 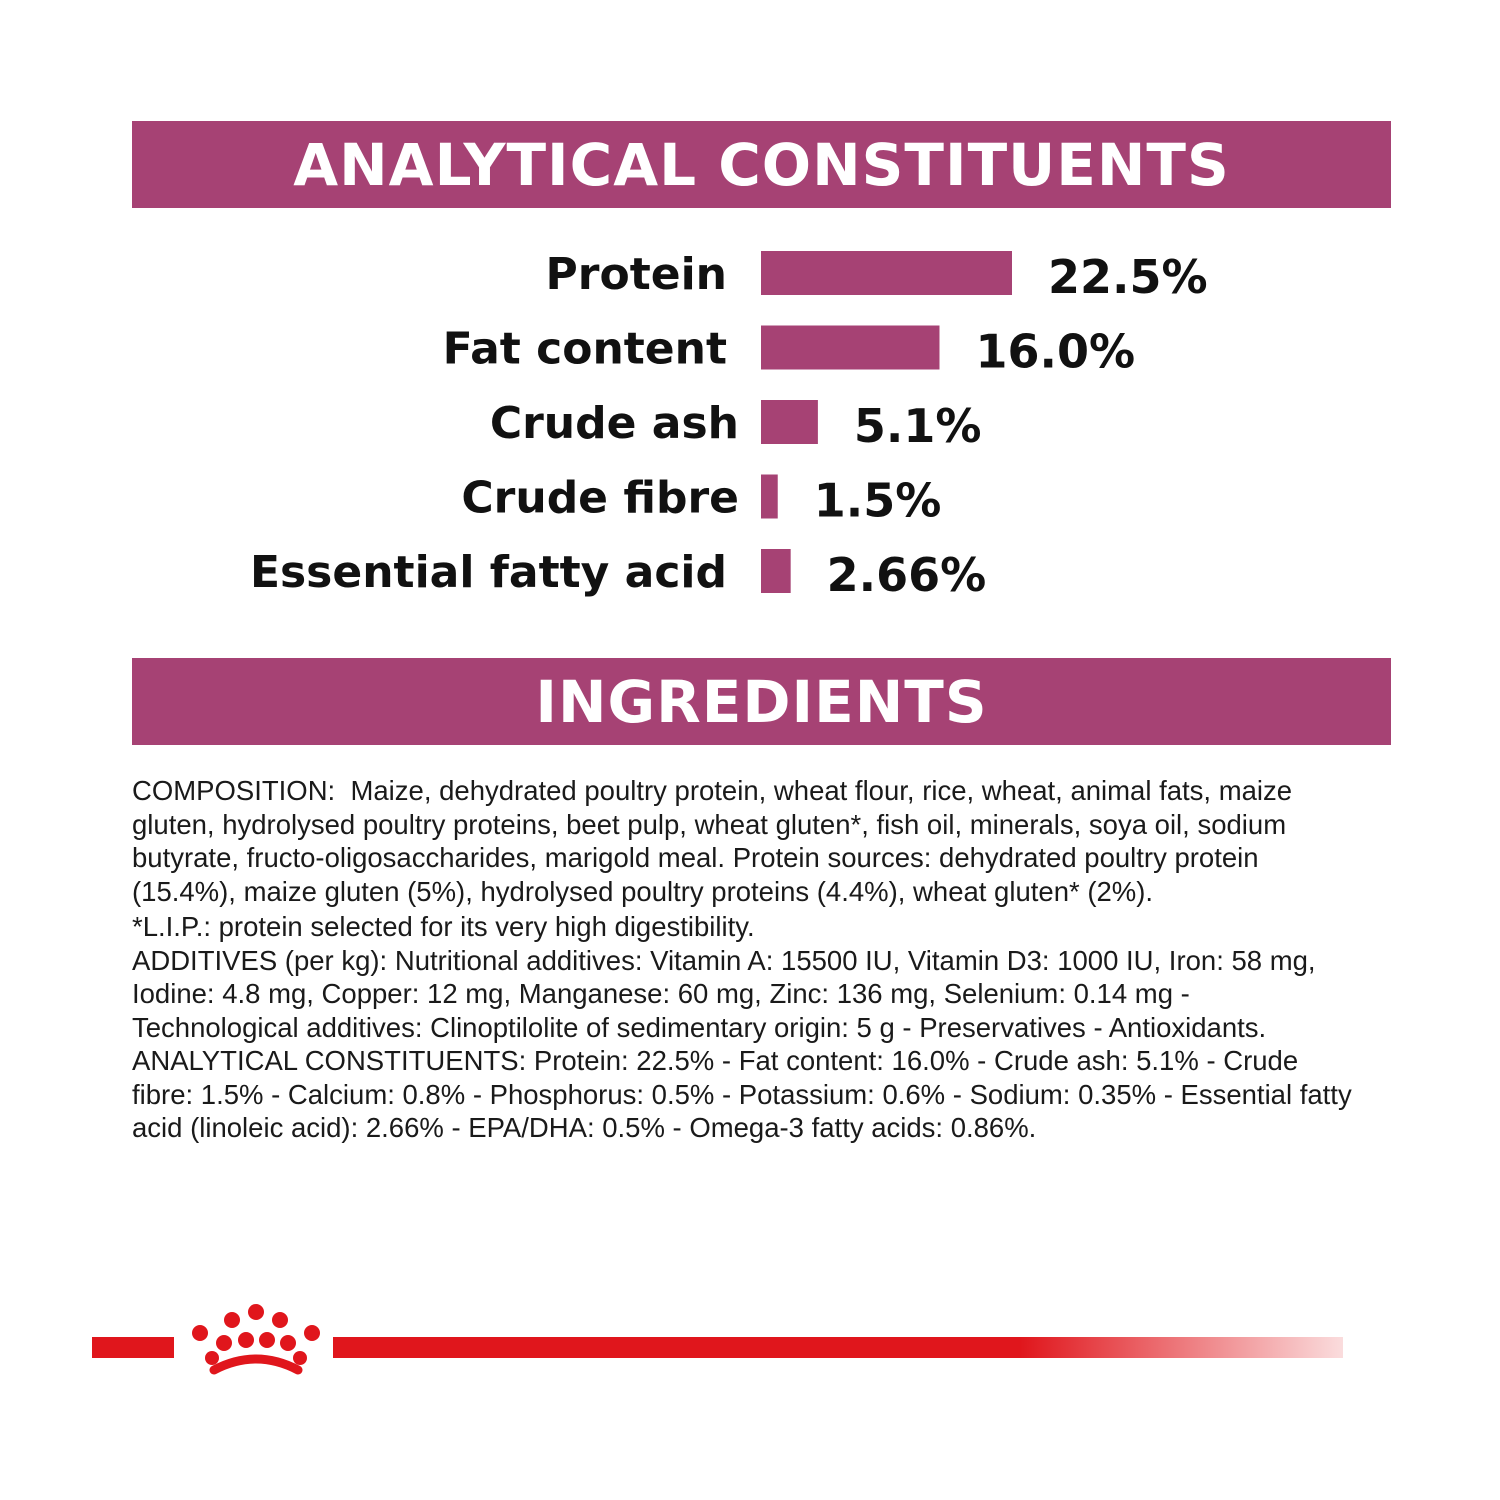 What do you see at coordinates (1055, 352) in the screenshot?
I see `value-label: 16.0%` at bounding box center [1055, 352].